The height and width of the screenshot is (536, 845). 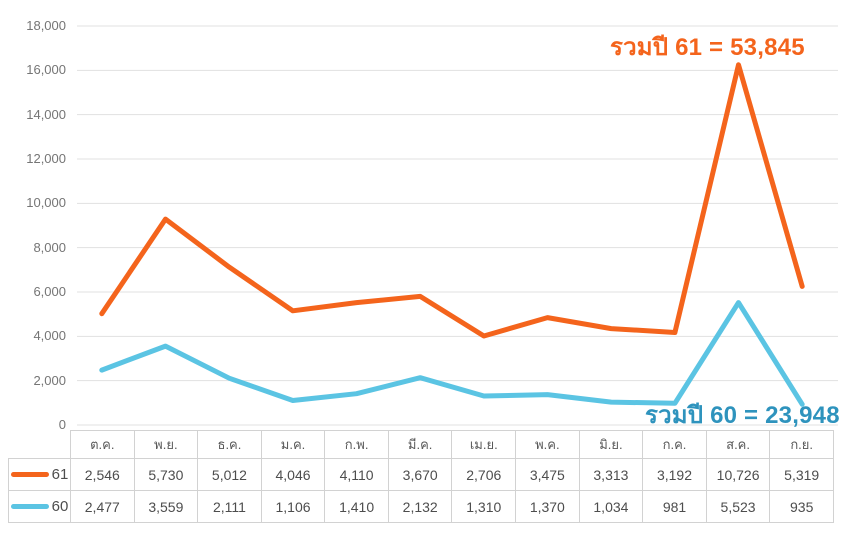 I want to click on legend-cell-61: 61, so click(x=39, y=474).